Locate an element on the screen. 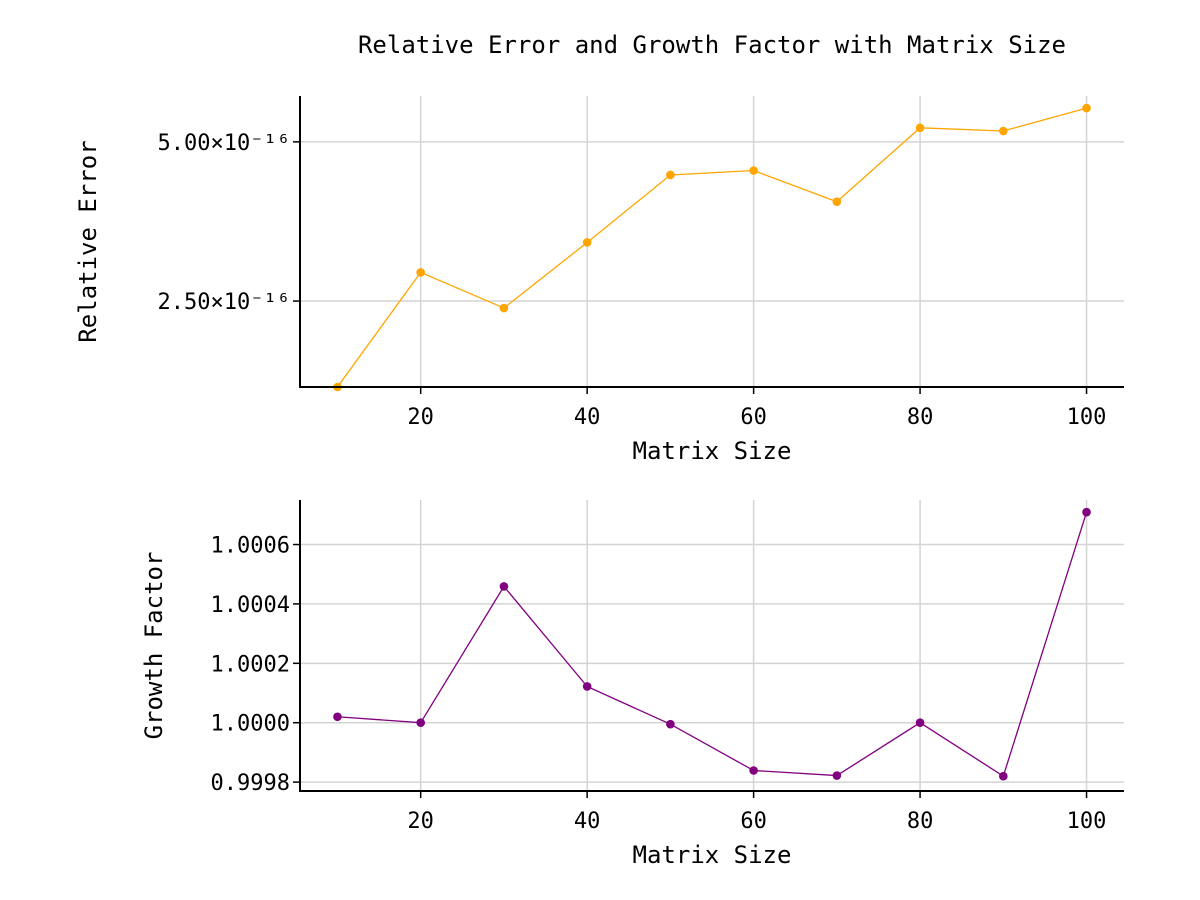 The height and width of the screenshot is (900, 1200). y-axis-label: Growth Factor is located at coordinates (154, 646).